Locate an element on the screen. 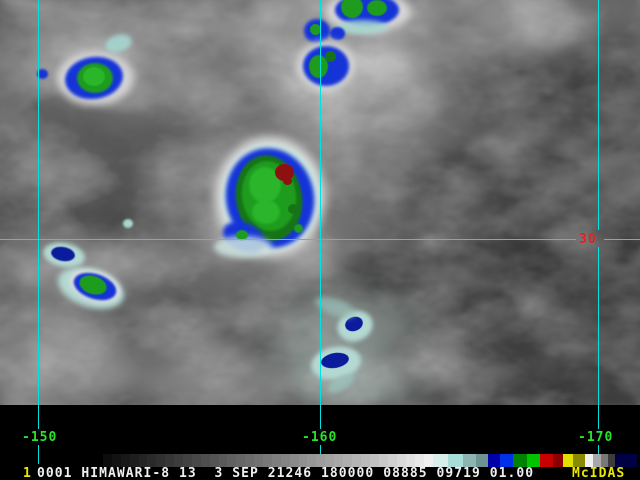 The height and width of the screenshot is (480, 640). enhancement-colorbar is located at coordinates (371, 460).